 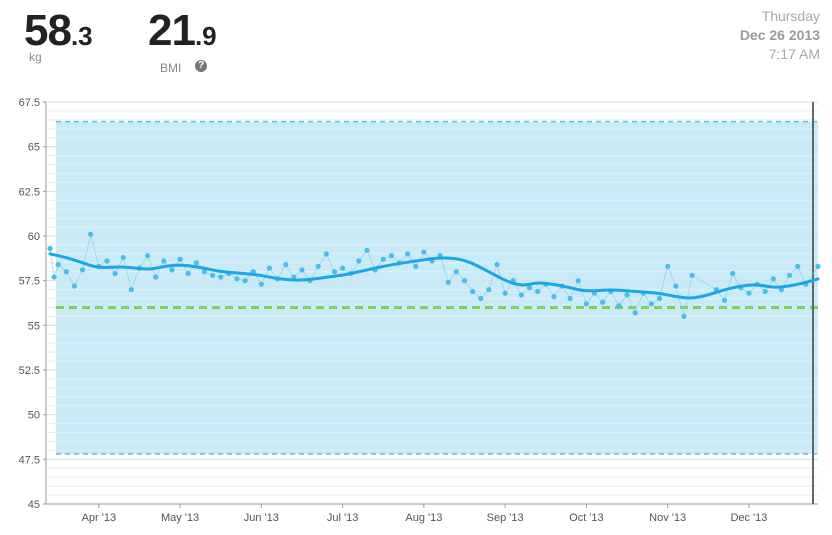 I want to click on y-tick-label: 45, so click(x=34, y=505).